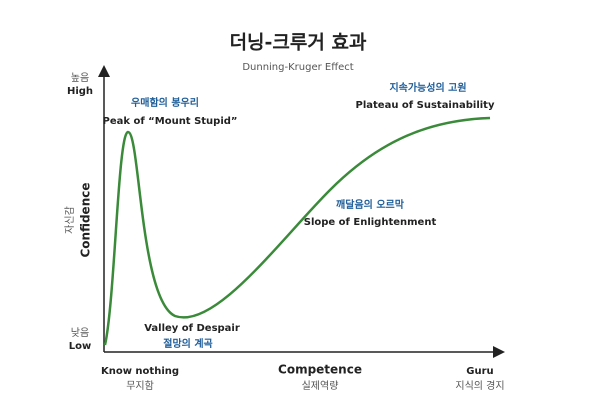 The image size is (596, 402). I want to click on annotation-en: Plateau of Sustainability, so click(425, 105).